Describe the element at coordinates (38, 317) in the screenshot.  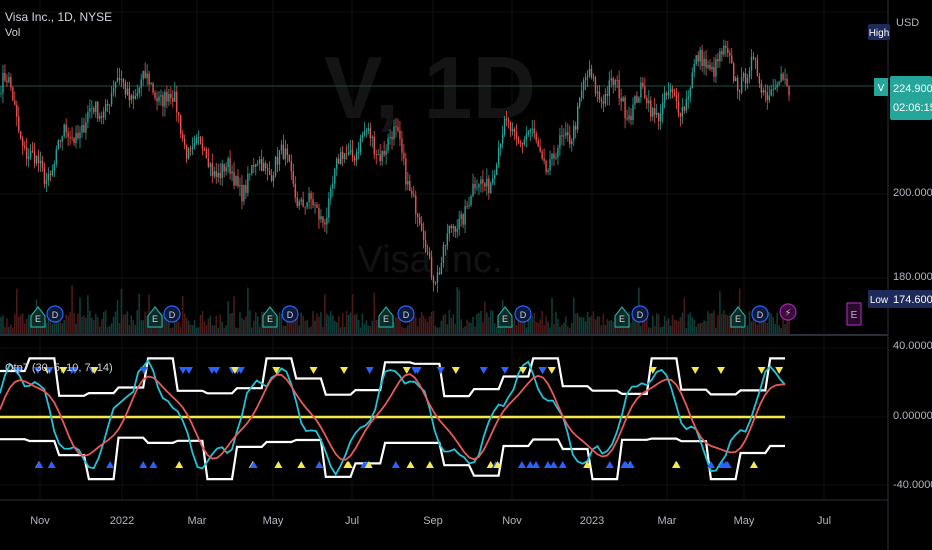
I see `earnings-badge: E` at that location.